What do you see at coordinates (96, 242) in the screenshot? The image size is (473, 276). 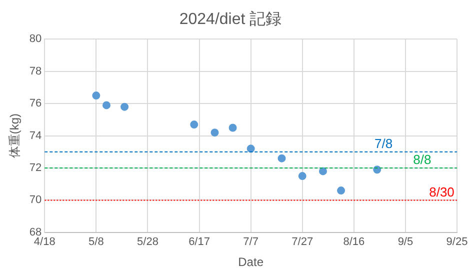 I see `x-tick-label: 5/8` at bounding box center [96, 242].